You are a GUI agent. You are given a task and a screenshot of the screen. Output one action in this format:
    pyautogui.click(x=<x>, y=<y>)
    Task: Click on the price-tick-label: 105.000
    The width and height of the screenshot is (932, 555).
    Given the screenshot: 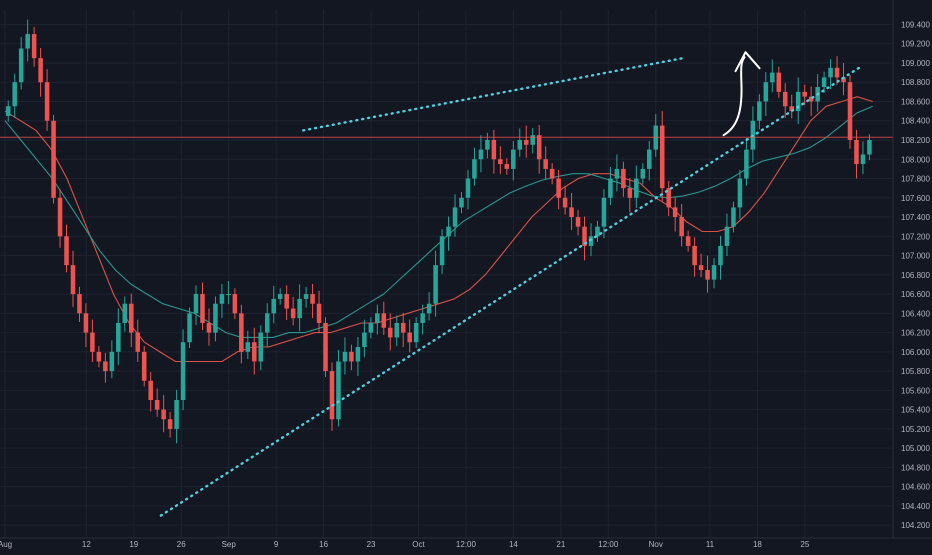 What is the action you would take?
    pyautogui.click(x=915, y=448)
    